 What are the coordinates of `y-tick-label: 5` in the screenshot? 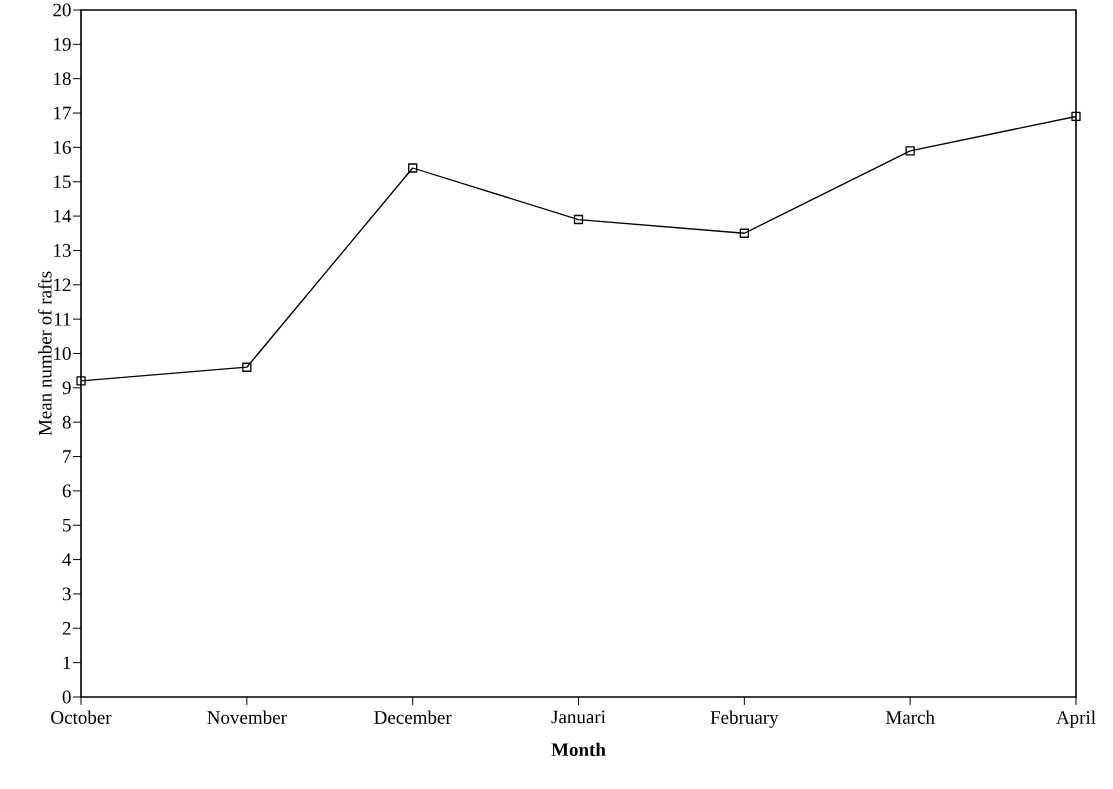 It's located at (67, 525).